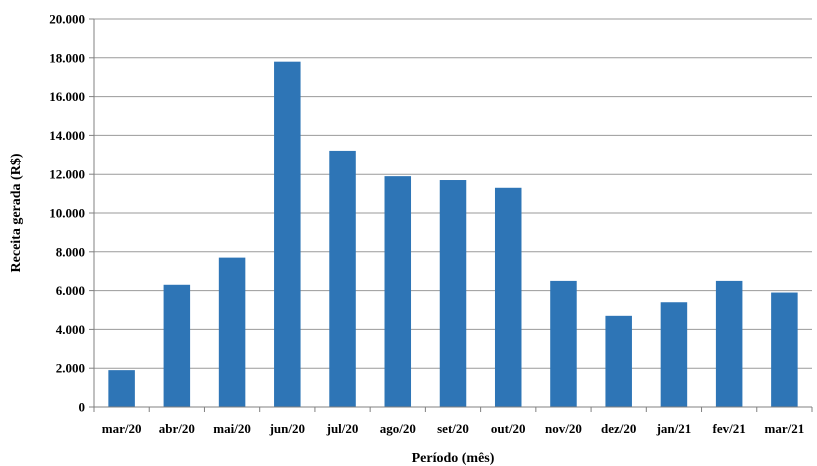 The height and width of the screenshot is (466, 817). I want to click on x-tick-label: mar/20, so click(122, 428).